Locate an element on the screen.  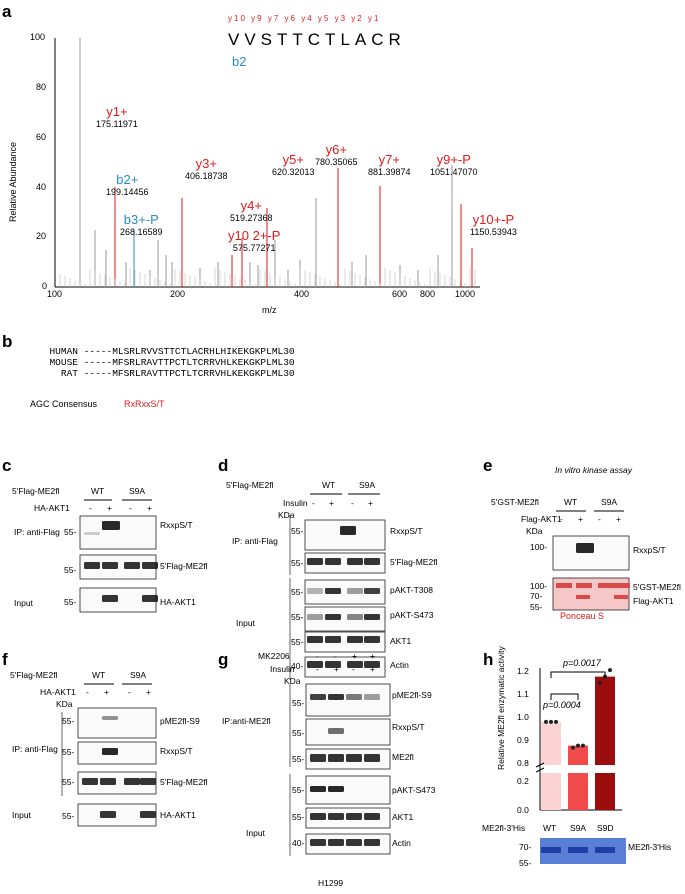
g-treat1: MK2206 is located at coordinates (274, 656).